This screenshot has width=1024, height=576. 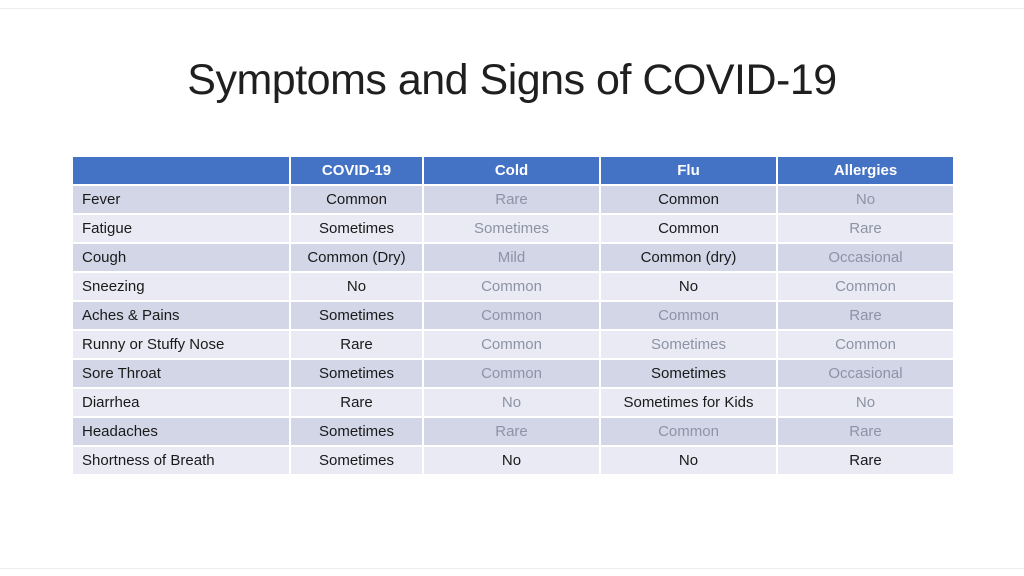 What do you see at coordinates (181, 170) in the screenshot?
I see `header-cell-symptom` at bounding box center [181, 170].